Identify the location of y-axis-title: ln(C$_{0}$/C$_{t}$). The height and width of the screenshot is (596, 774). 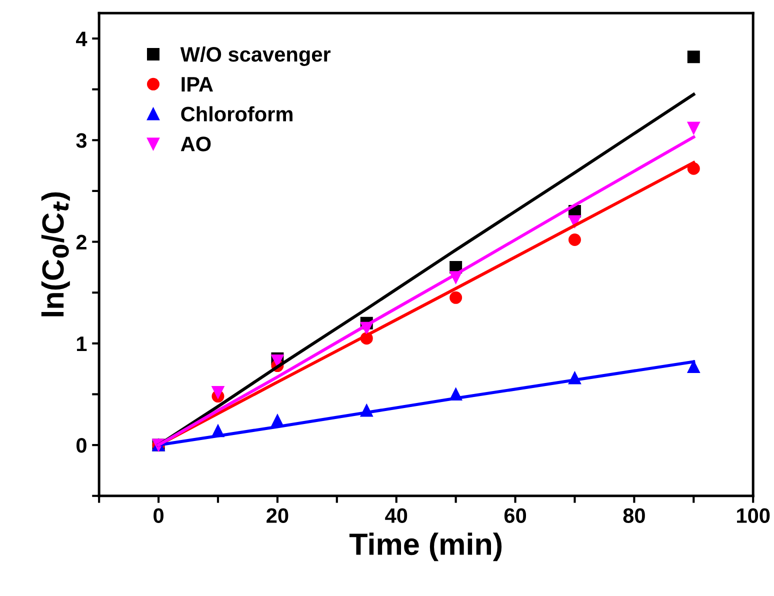
(55, 254).